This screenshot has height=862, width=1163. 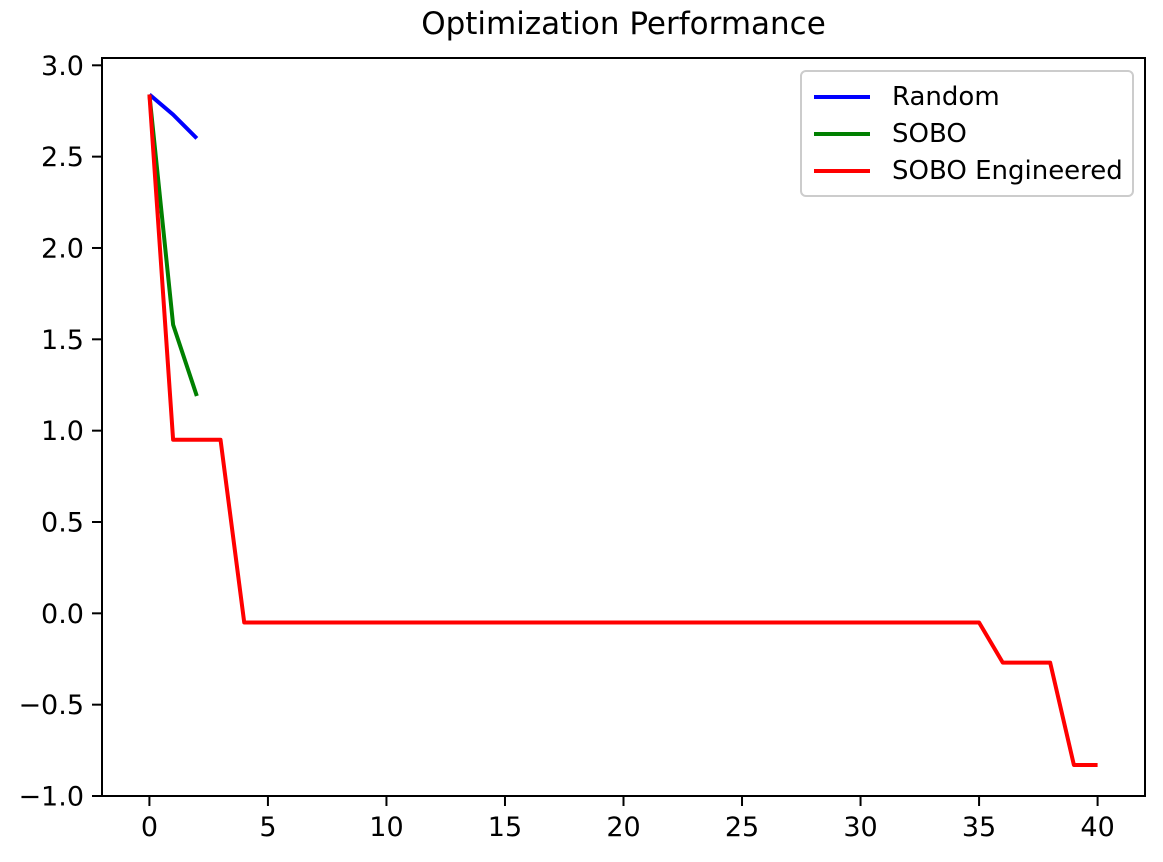 I want to click on random-line-swatch, so click(x=842, y=96).